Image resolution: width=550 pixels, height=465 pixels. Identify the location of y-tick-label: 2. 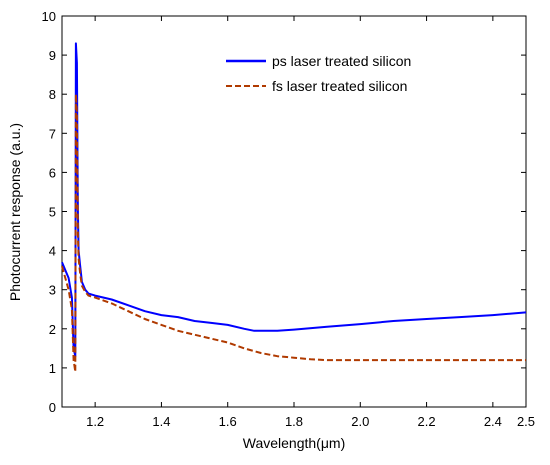
(52, 329).